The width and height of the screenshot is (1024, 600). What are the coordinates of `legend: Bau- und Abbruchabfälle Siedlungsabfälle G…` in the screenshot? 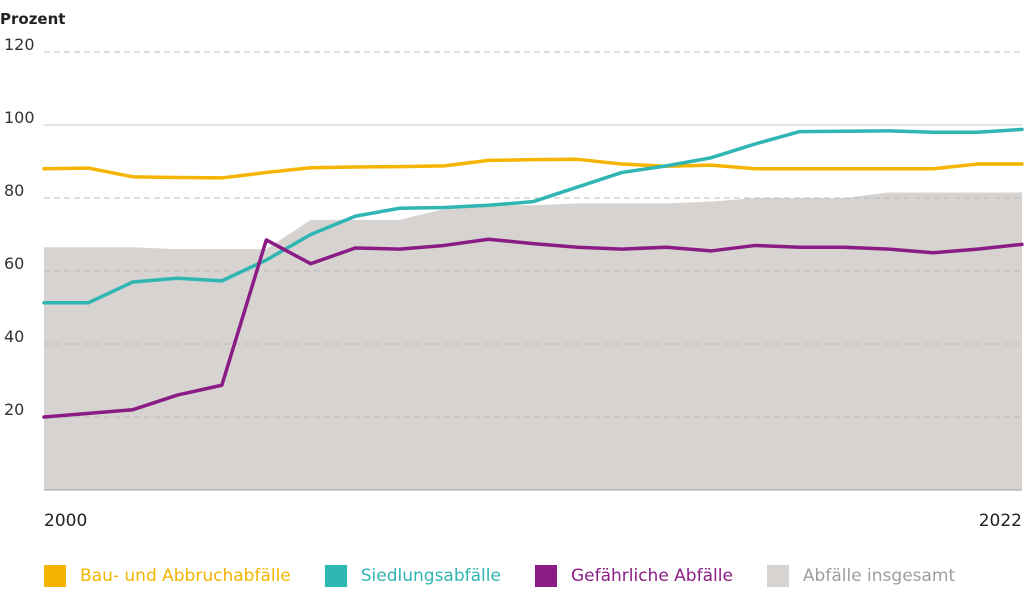 It's located at (516, 576).